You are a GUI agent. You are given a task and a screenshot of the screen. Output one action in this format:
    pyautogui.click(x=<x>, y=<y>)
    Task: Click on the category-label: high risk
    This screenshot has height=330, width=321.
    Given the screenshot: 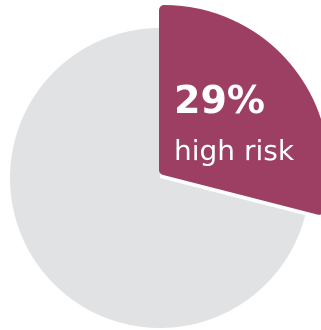 What is the action you would take?
    pyautogui.click(x=234, y=150)
    